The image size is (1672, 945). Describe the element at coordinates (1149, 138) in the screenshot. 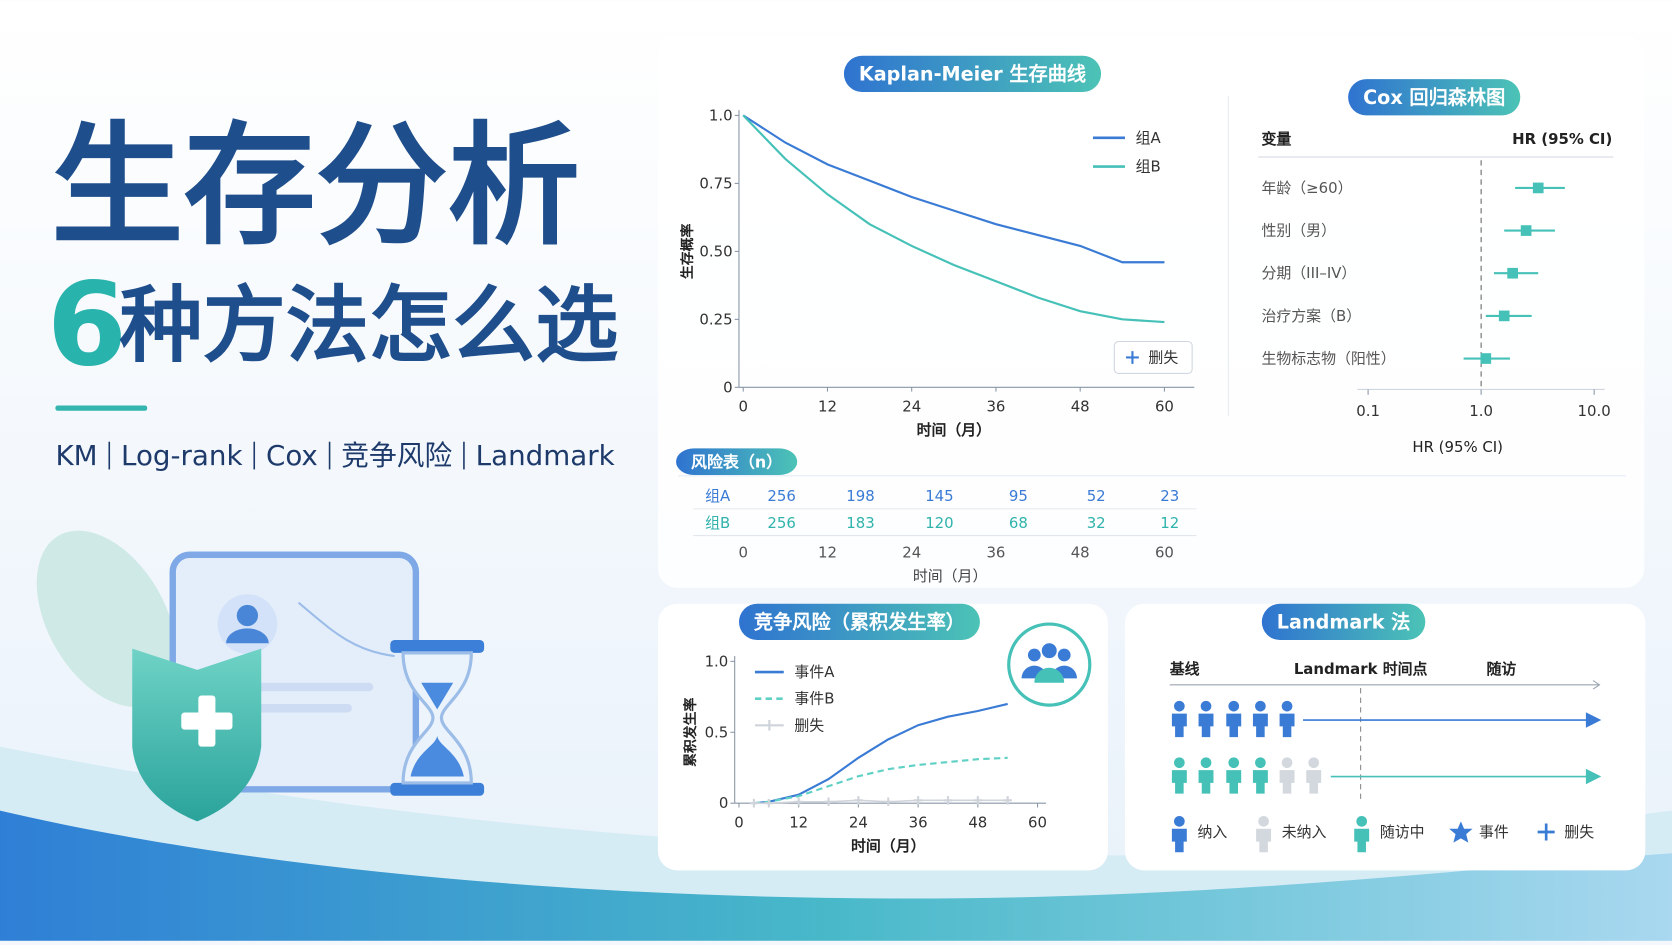

I see `legend-label: 组A` at that location.